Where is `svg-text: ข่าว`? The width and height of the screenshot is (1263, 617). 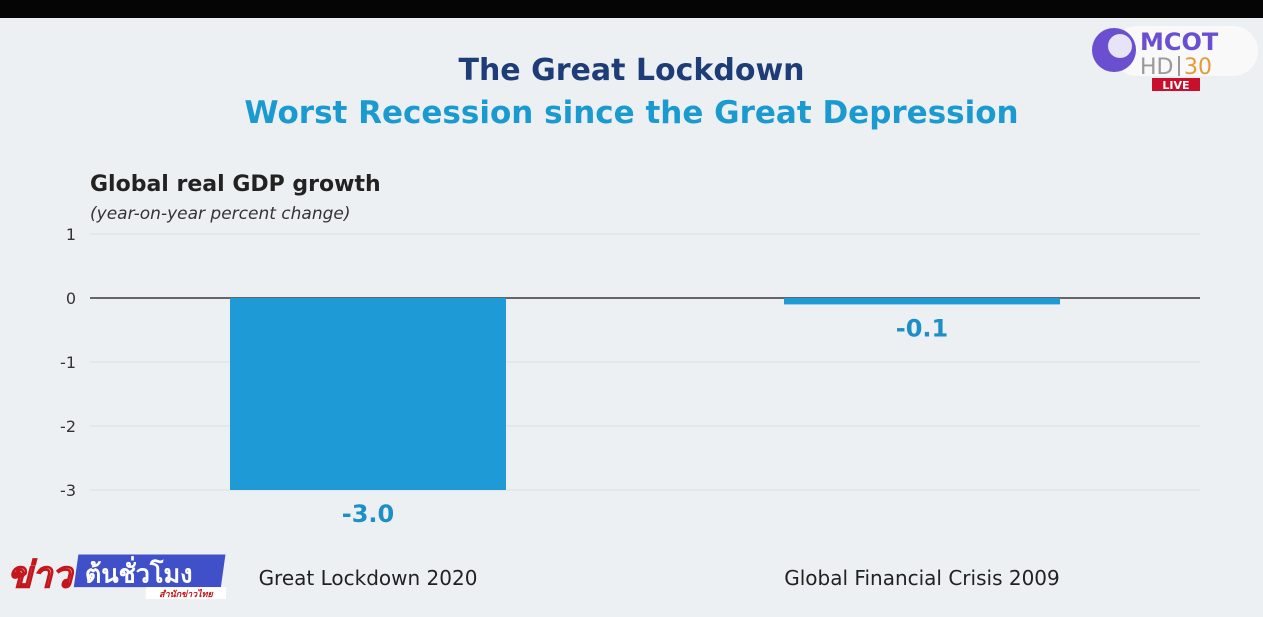 svg-text: ข่าว is located at coordinates (41, 575).